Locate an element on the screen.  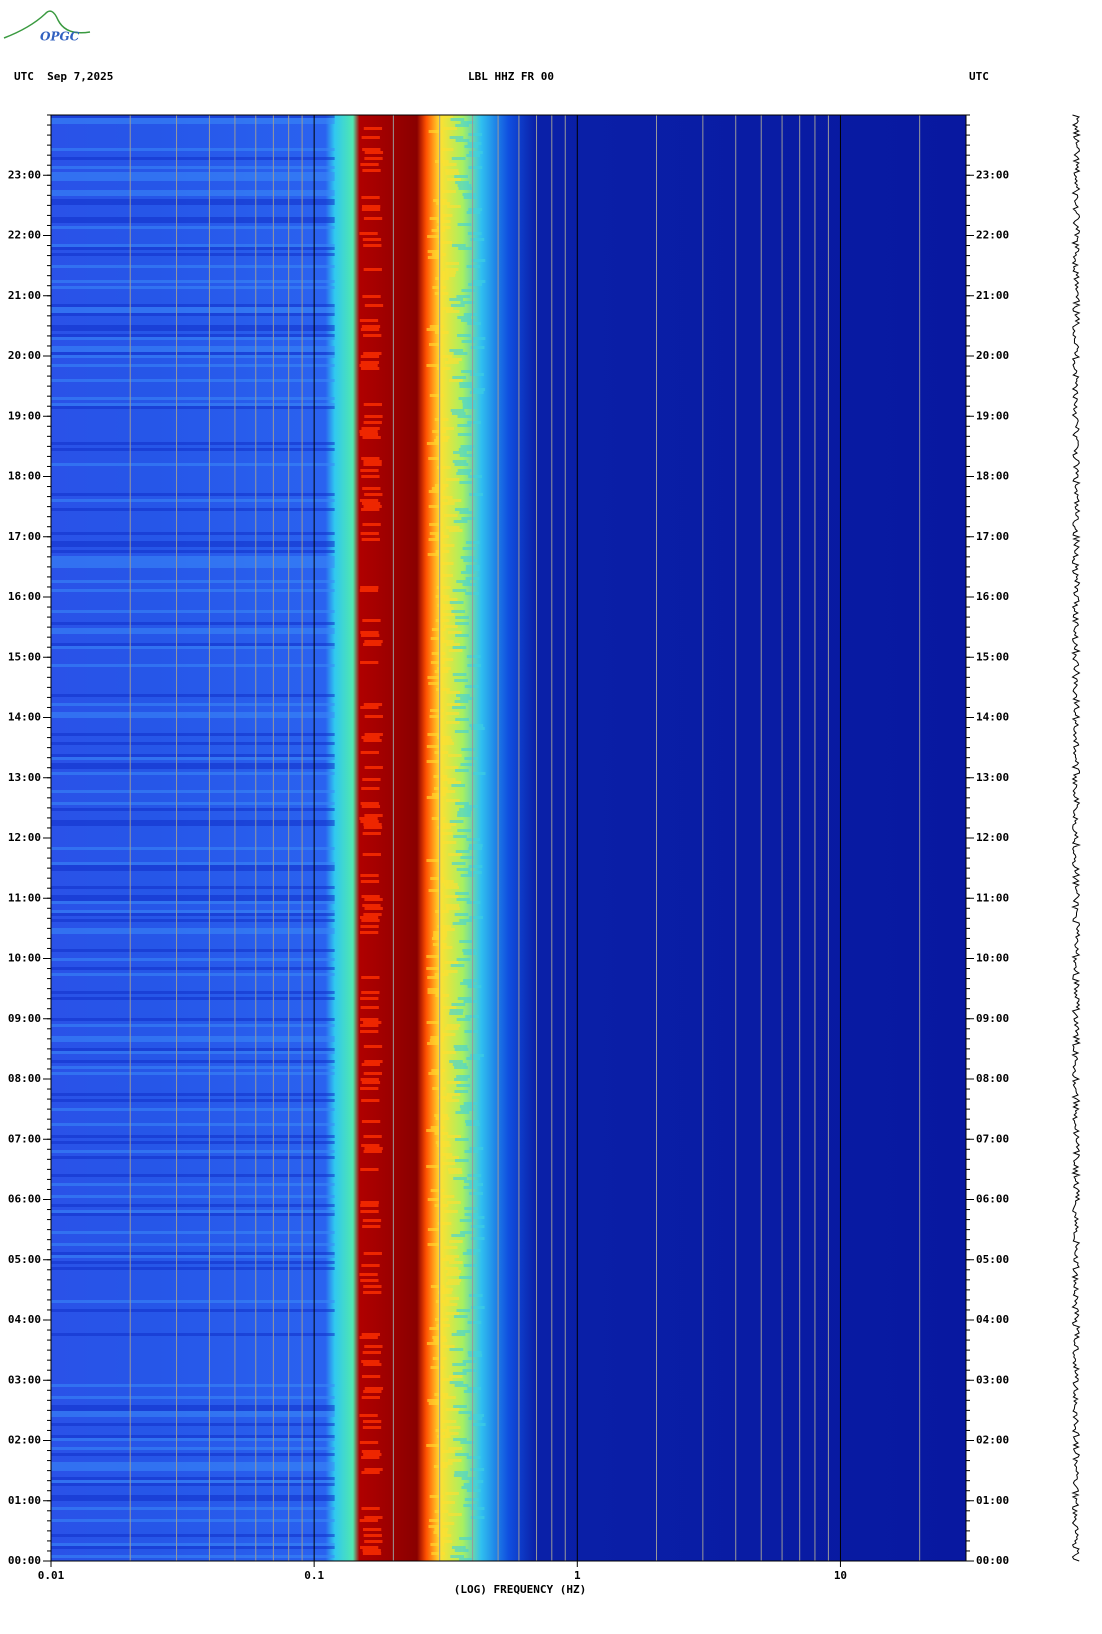
y-tick-label-right: 06:00 is located at coordinates (992, 1199).